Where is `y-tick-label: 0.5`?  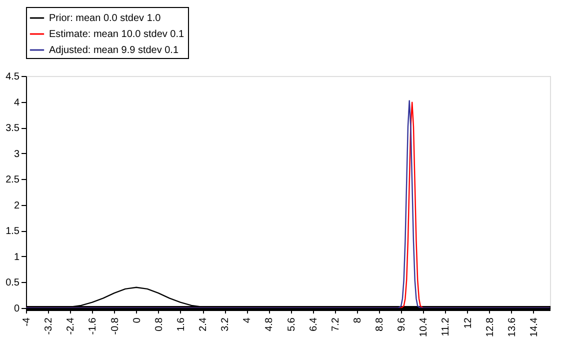
y-tick-label: 0.5 is located at coordinates (13, 283).